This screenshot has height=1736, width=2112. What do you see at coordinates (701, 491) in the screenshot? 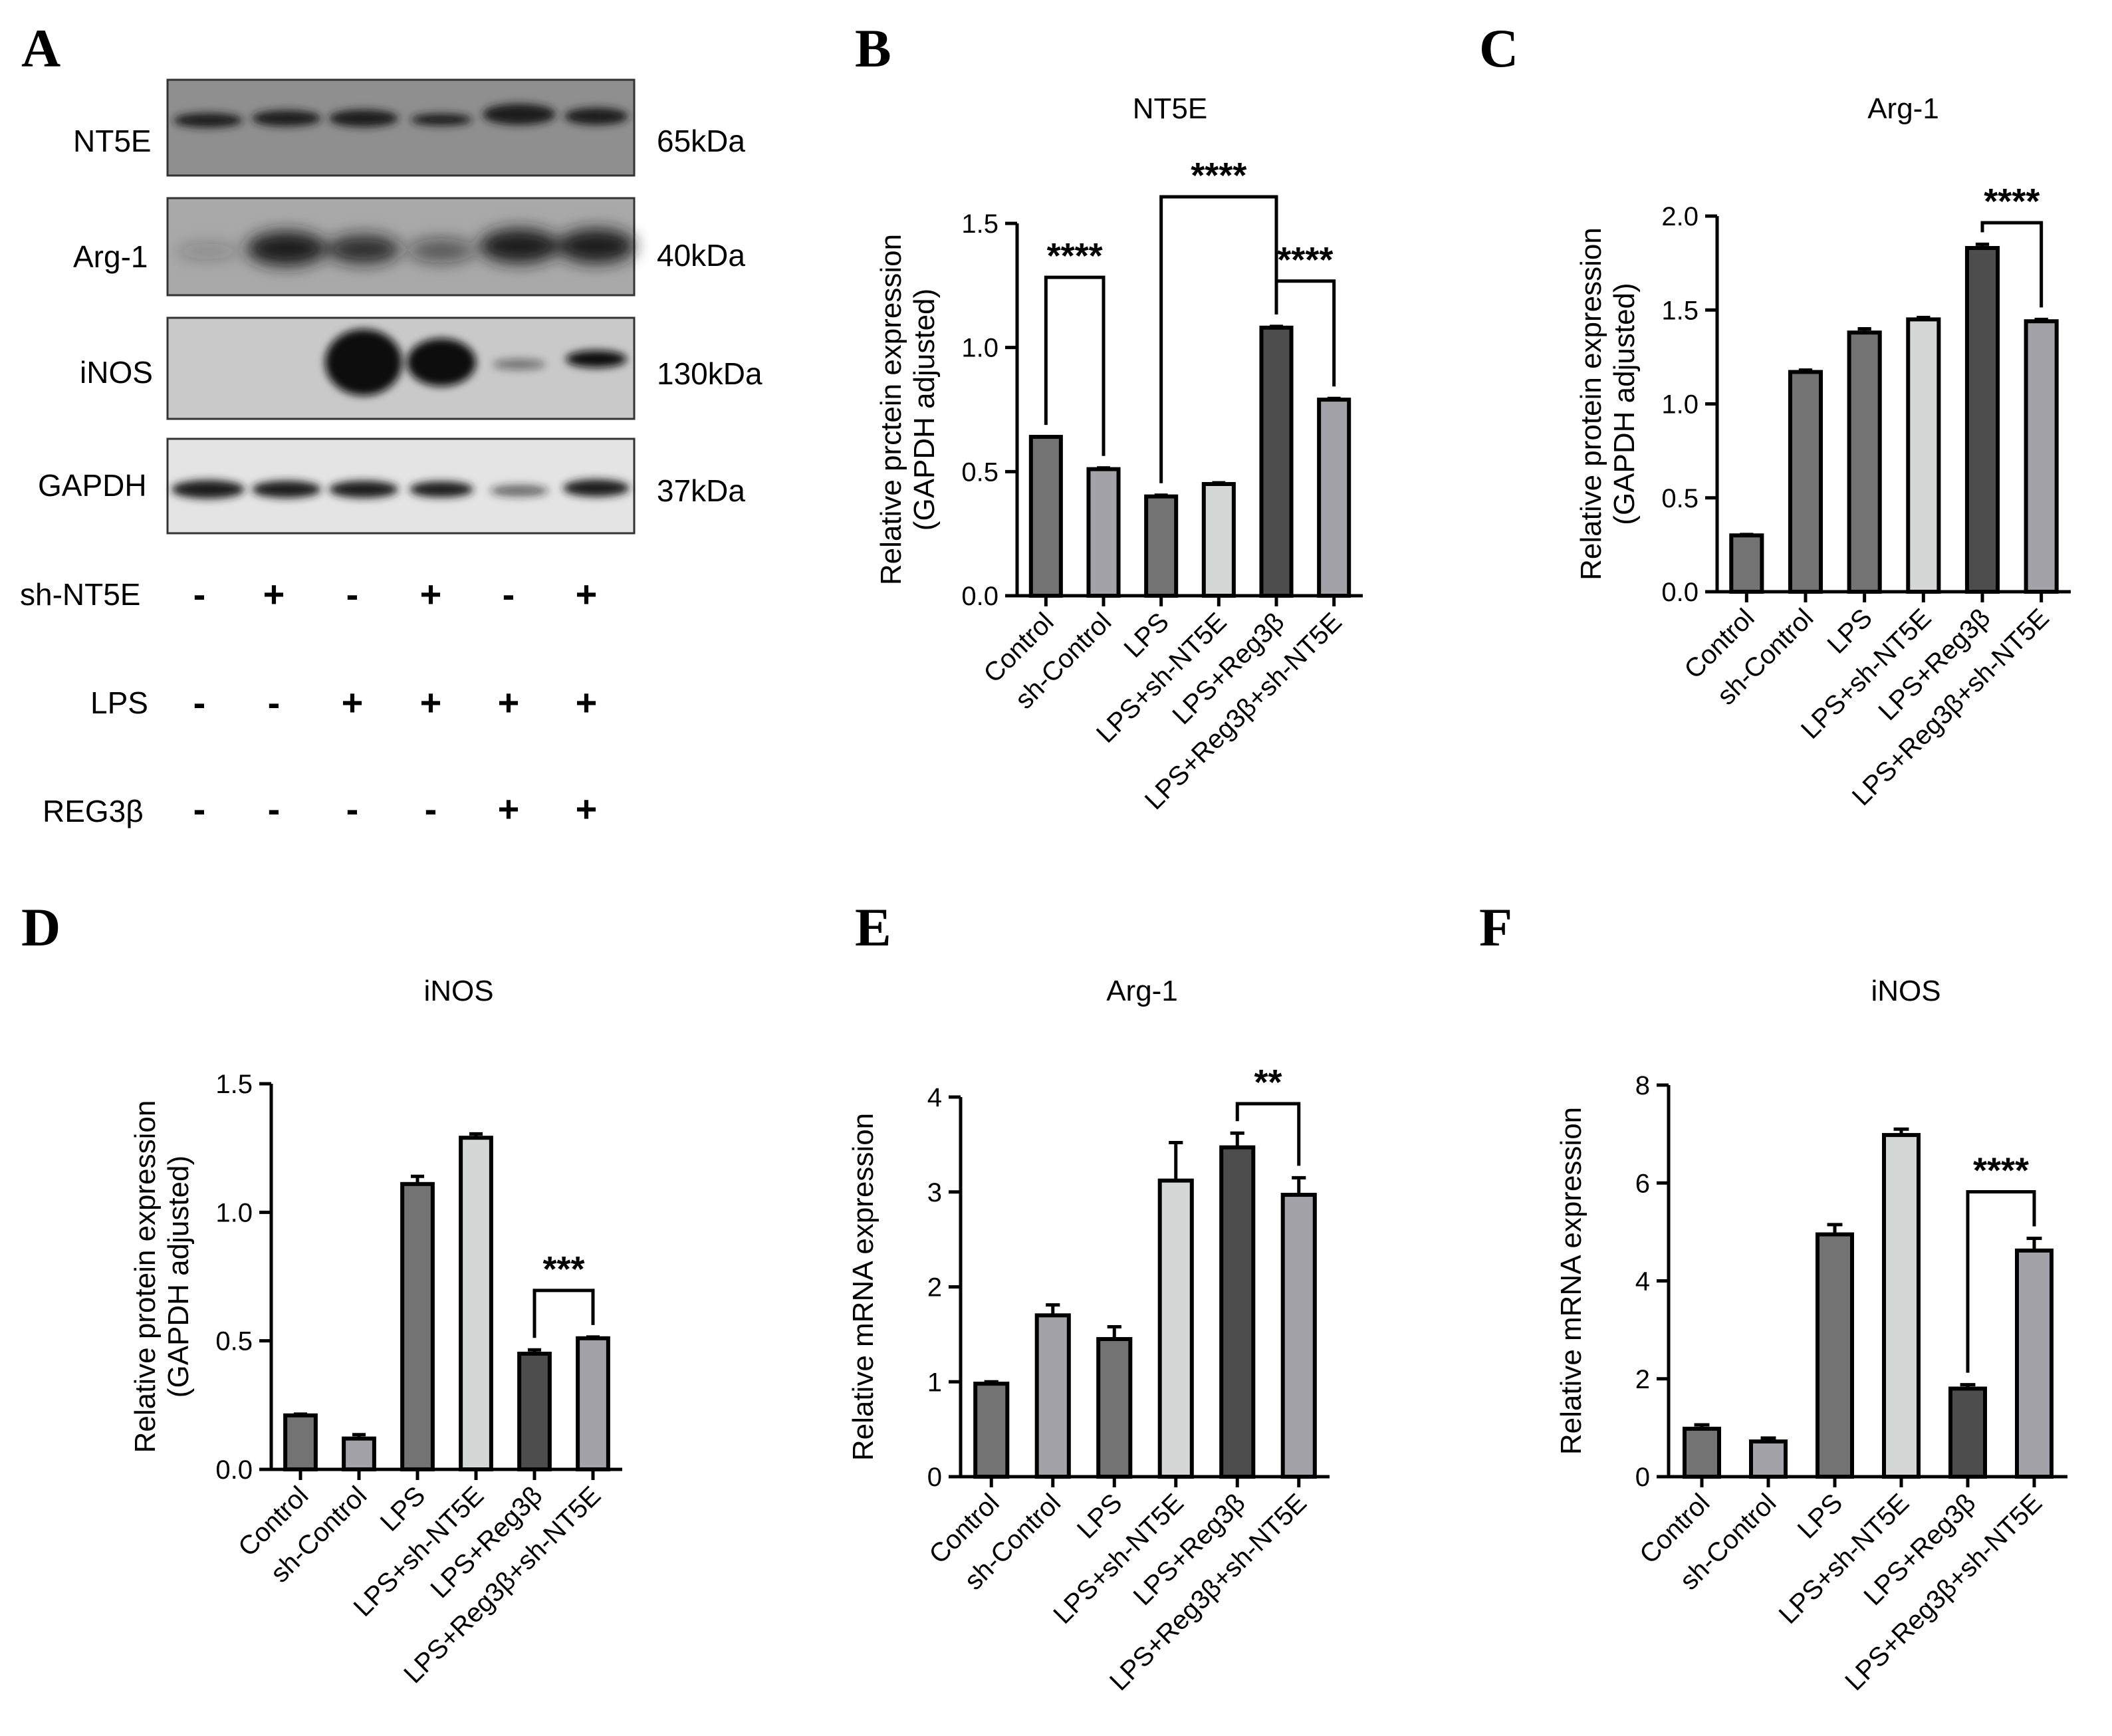
I see `blot-size-gapdh: 37kDa` at bounding box center [701, 491].